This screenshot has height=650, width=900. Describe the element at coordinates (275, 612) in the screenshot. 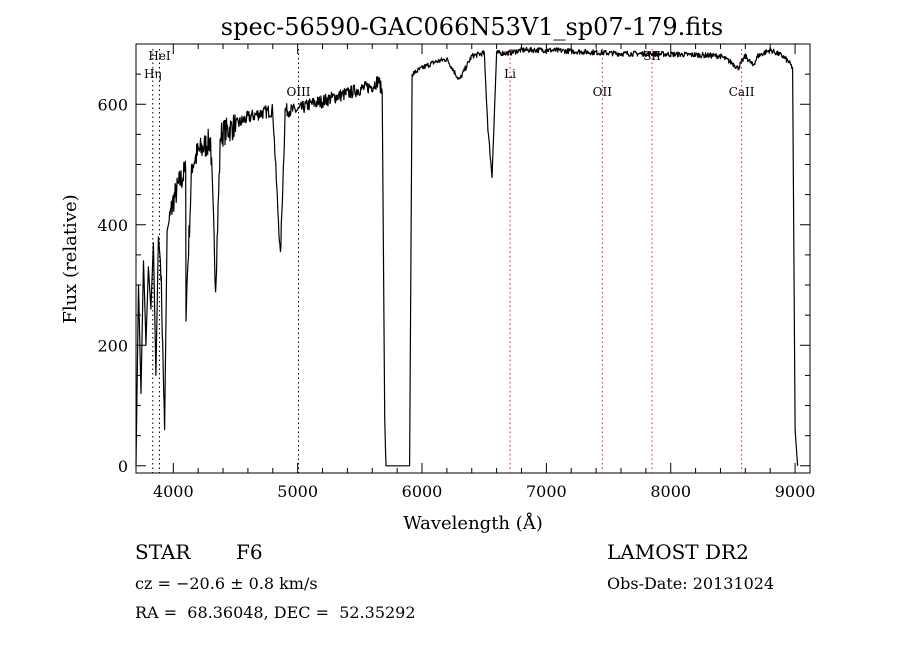

I see `coordinates-readout: RA = 68.36048, DEC = 52.35292` at that location.